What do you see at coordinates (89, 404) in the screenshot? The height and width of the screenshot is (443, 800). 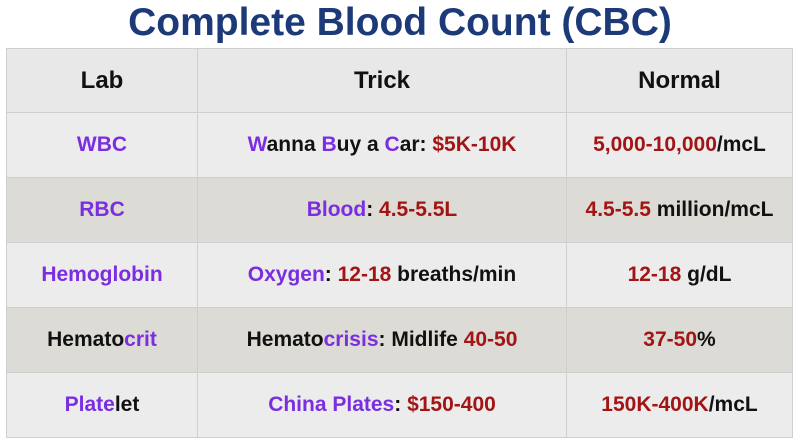 I see `lab-text-segment: Plate` at bounding box center [89, 404].